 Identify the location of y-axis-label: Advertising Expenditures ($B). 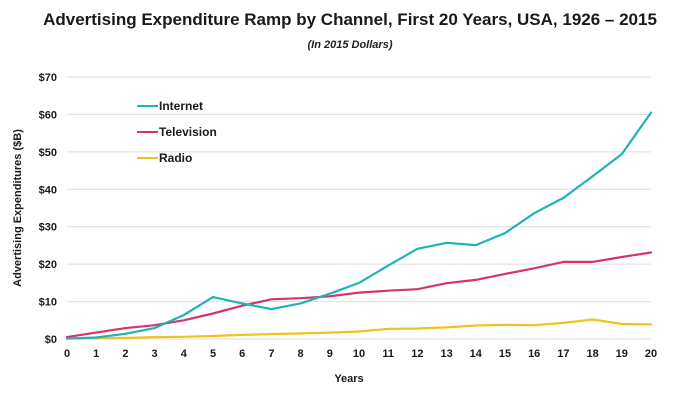
(18, 208).